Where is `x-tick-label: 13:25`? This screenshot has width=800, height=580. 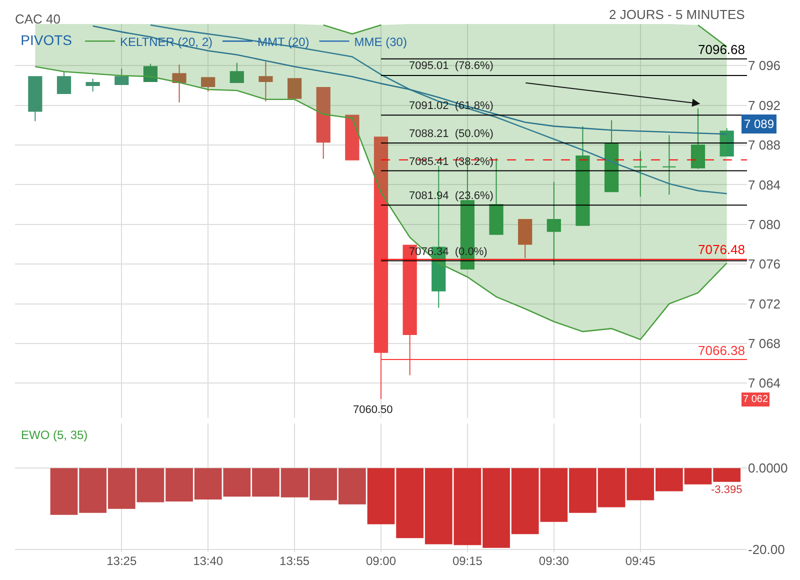 x-tick-label: 13:25 is located at coordinates (121, 561).